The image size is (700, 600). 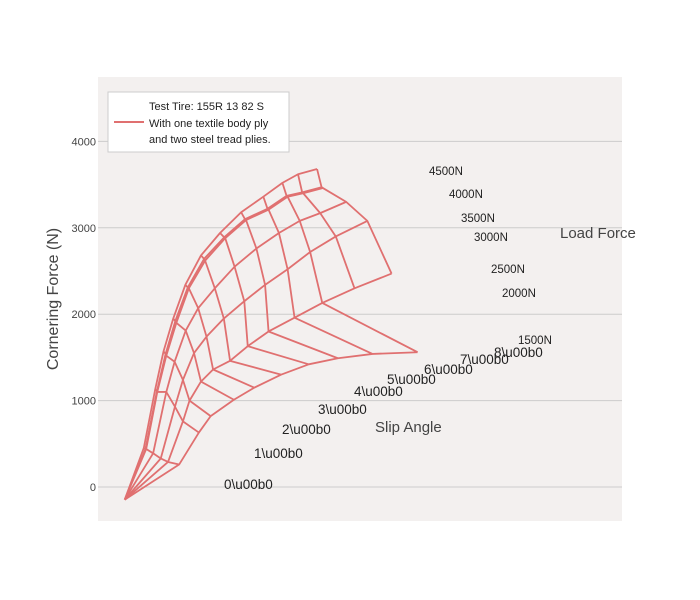 What do you see at coordinates (466, 195) in the screenshot?
I see `load-label: 4000N` at bounding box center [466, 195].